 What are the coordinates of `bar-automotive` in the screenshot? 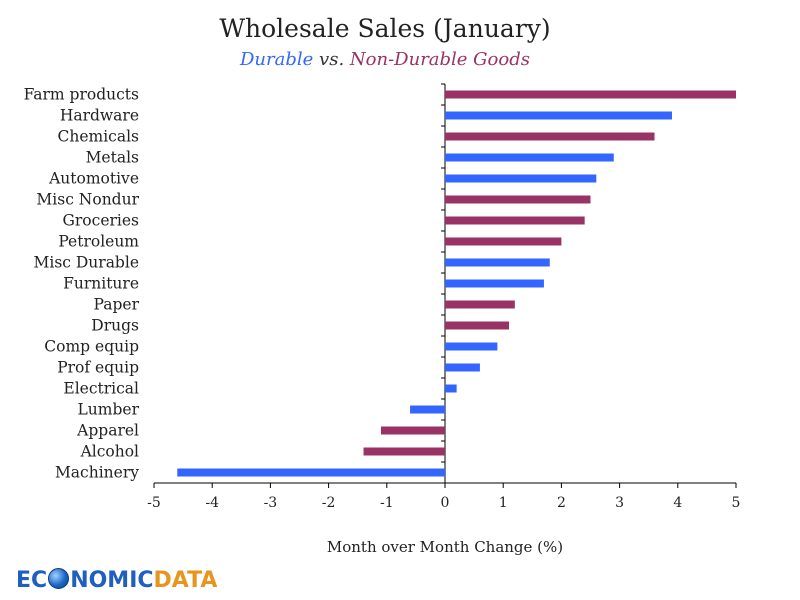 It's located at (521, 178).